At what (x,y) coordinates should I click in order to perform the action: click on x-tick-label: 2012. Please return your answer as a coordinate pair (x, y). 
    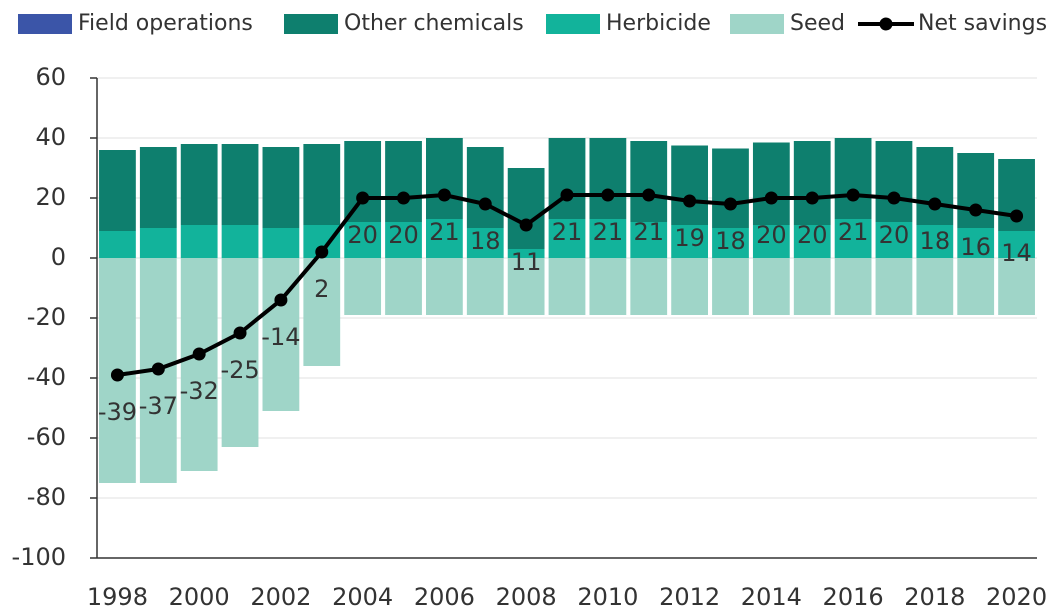
    Looking at the image, I should click on (689, 596).